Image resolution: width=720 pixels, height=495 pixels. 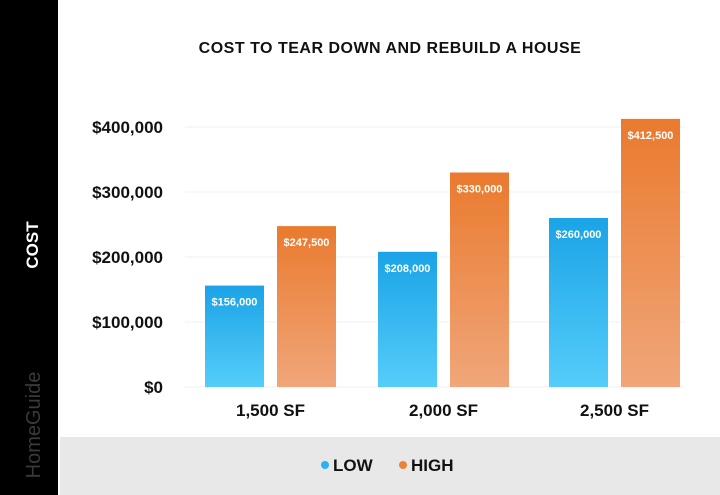 I want to click on legend-label-high: HIGH, so click(x=432, y=465).